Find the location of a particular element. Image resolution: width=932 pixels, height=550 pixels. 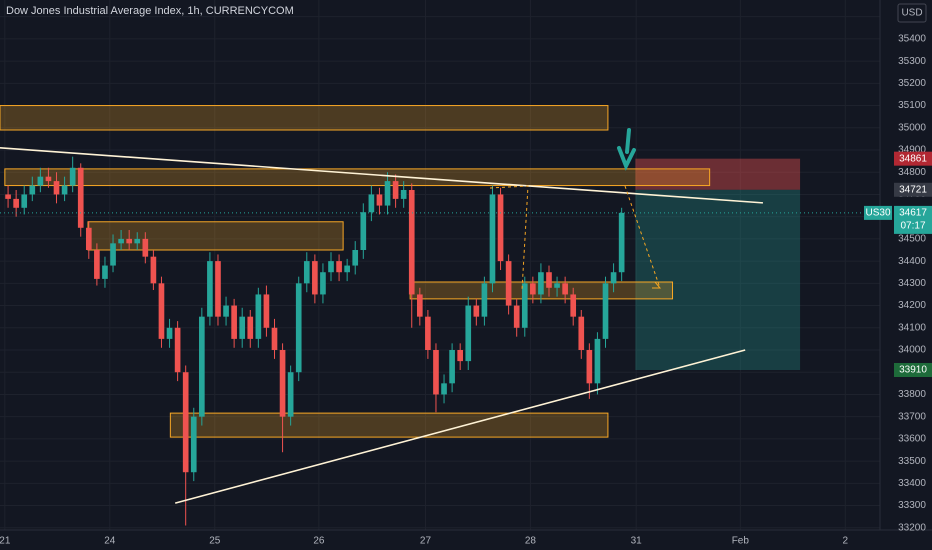

arrow-icon is located at coordinates (626, 149).